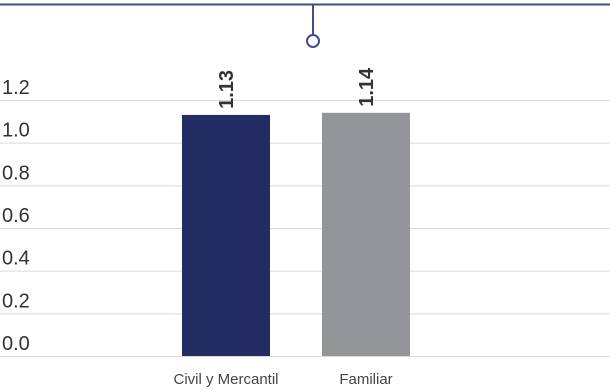 The width and height of the screenshot is (610, 391). I want to click on x-axis-labels: Civil y Mercantil Familiar, so click(282, 379).